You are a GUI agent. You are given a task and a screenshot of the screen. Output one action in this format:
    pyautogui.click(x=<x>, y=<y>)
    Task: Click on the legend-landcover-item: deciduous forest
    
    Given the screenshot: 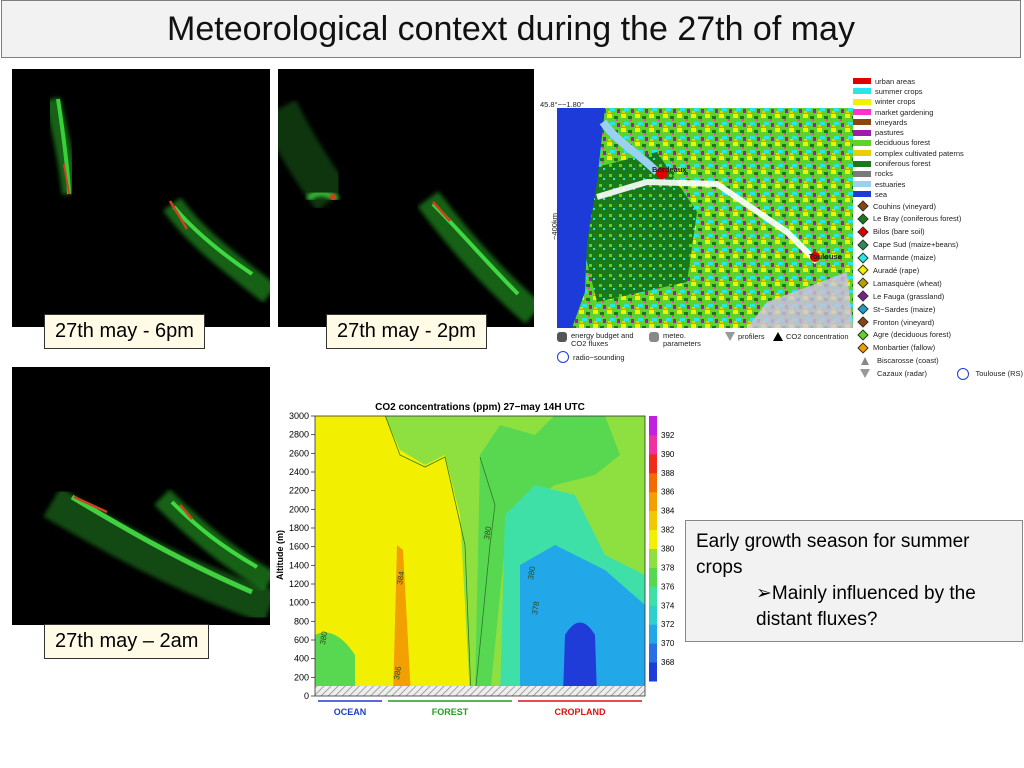 What is the action you would take?
    pyautogui.click(x=938, y=143)
    